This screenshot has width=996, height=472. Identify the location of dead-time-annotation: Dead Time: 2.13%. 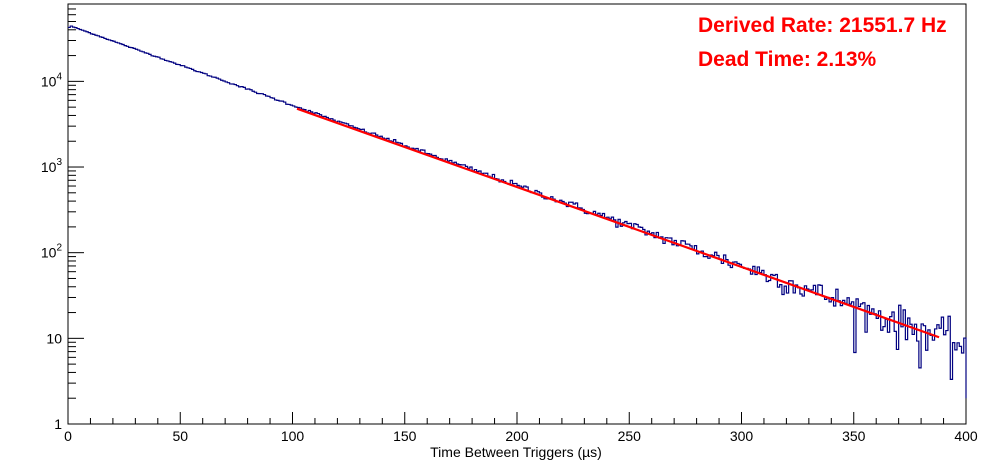
(787, 59).